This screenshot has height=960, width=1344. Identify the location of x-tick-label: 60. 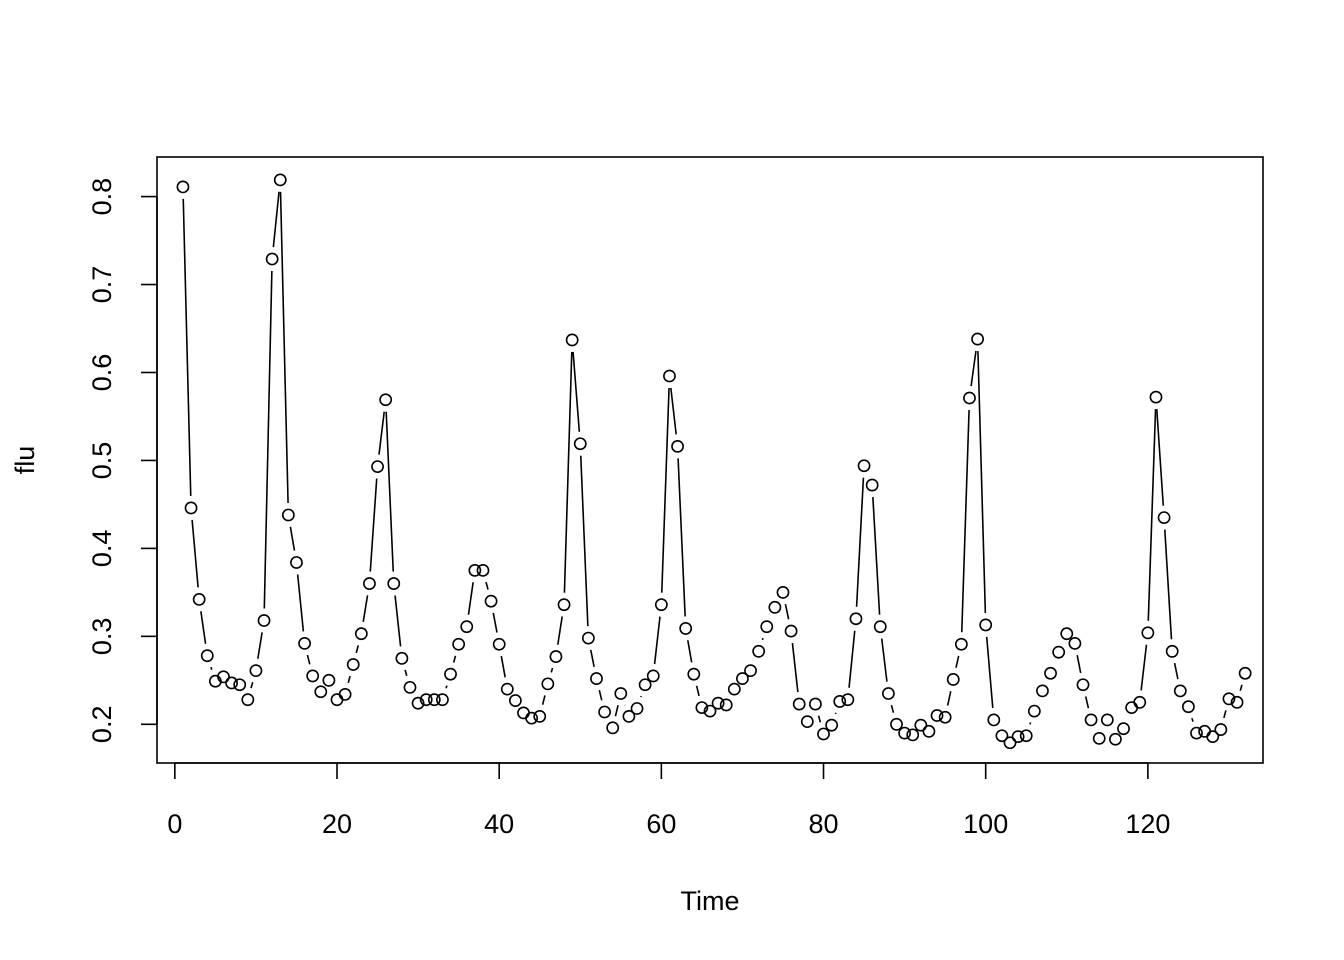
(661, 824).